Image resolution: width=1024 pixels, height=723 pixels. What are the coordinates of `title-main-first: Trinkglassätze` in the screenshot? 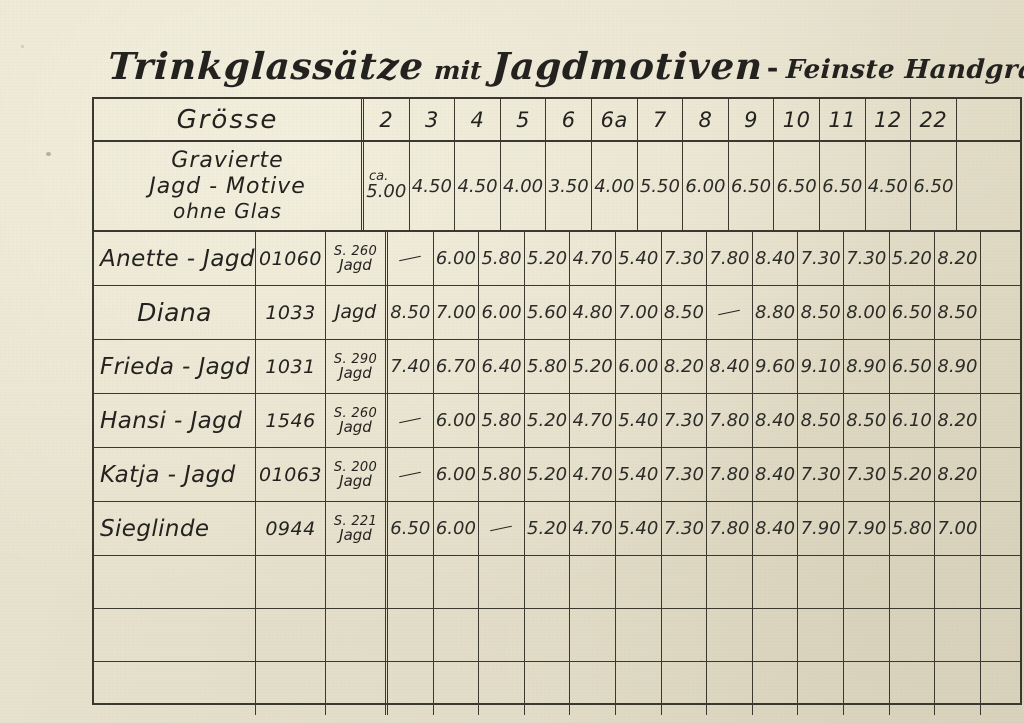 It's located at (266, 66).